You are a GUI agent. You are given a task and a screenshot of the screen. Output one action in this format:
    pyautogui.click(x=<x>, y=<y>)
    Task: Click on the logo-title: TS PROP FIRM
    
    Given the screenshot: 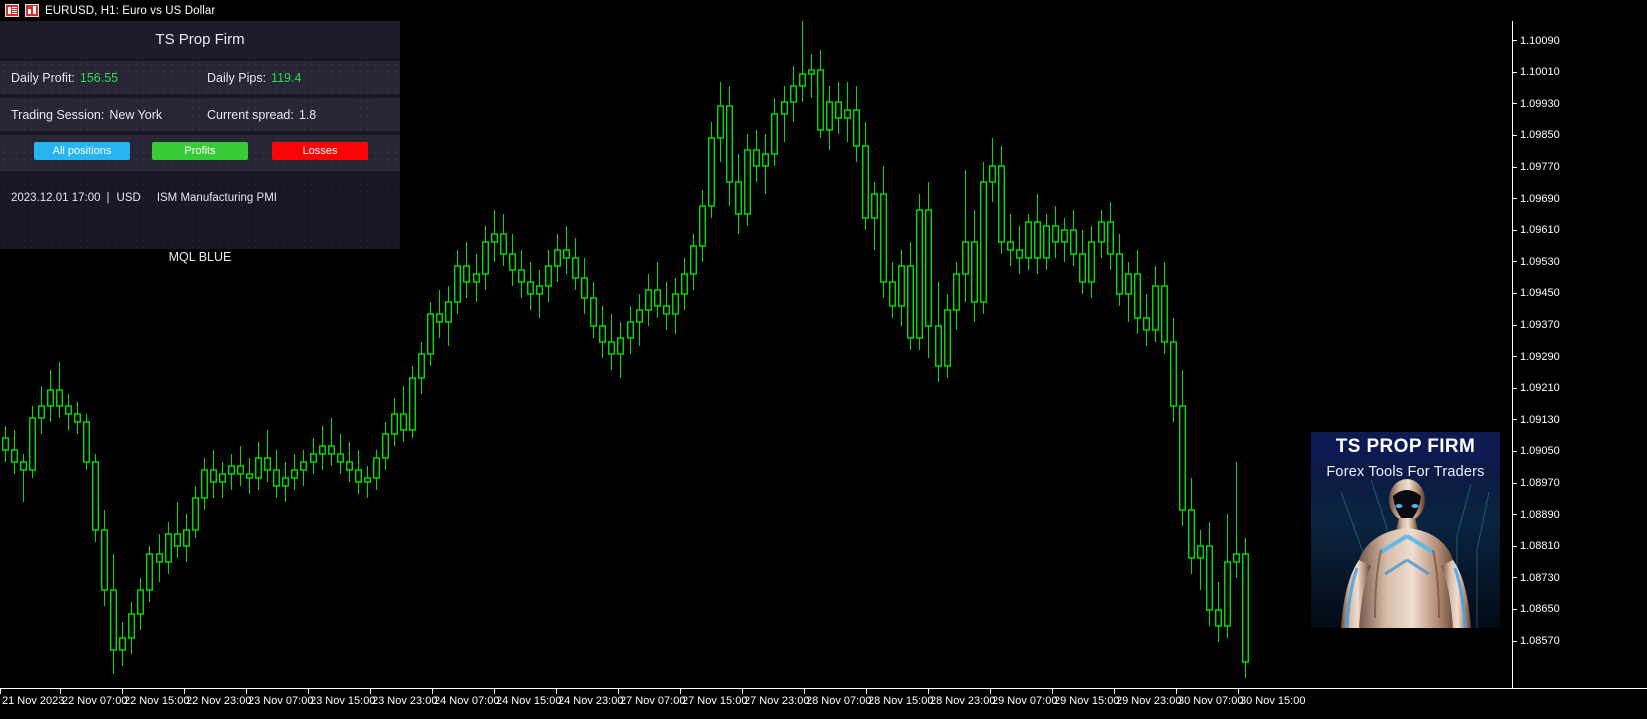 What is the action you would take?
    pyautogui.click(x=1405, y=446)
    